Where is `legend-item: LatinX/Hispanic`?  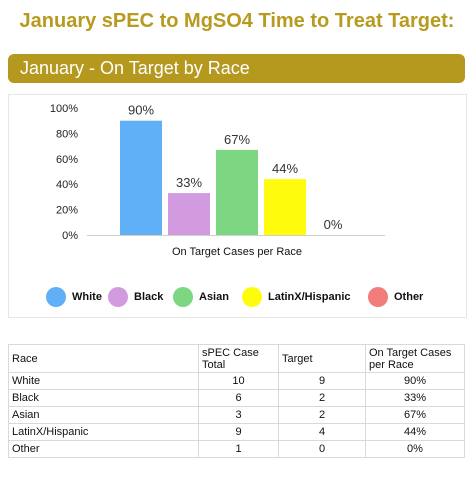 legend-item: LatinX/Hispanic is located at coordinates (296, 297).